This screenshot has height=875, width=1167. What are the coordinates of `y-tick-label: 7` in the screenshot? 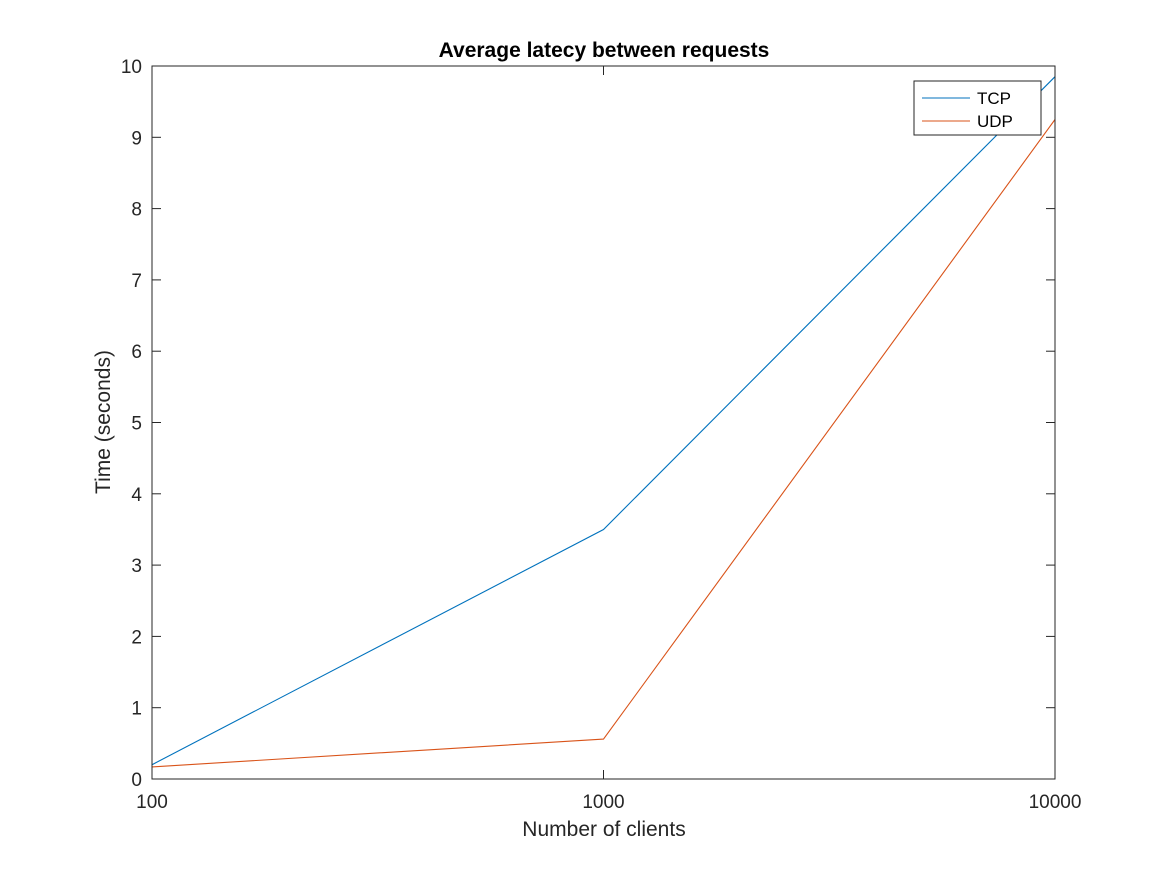 It's located at (136, 281).